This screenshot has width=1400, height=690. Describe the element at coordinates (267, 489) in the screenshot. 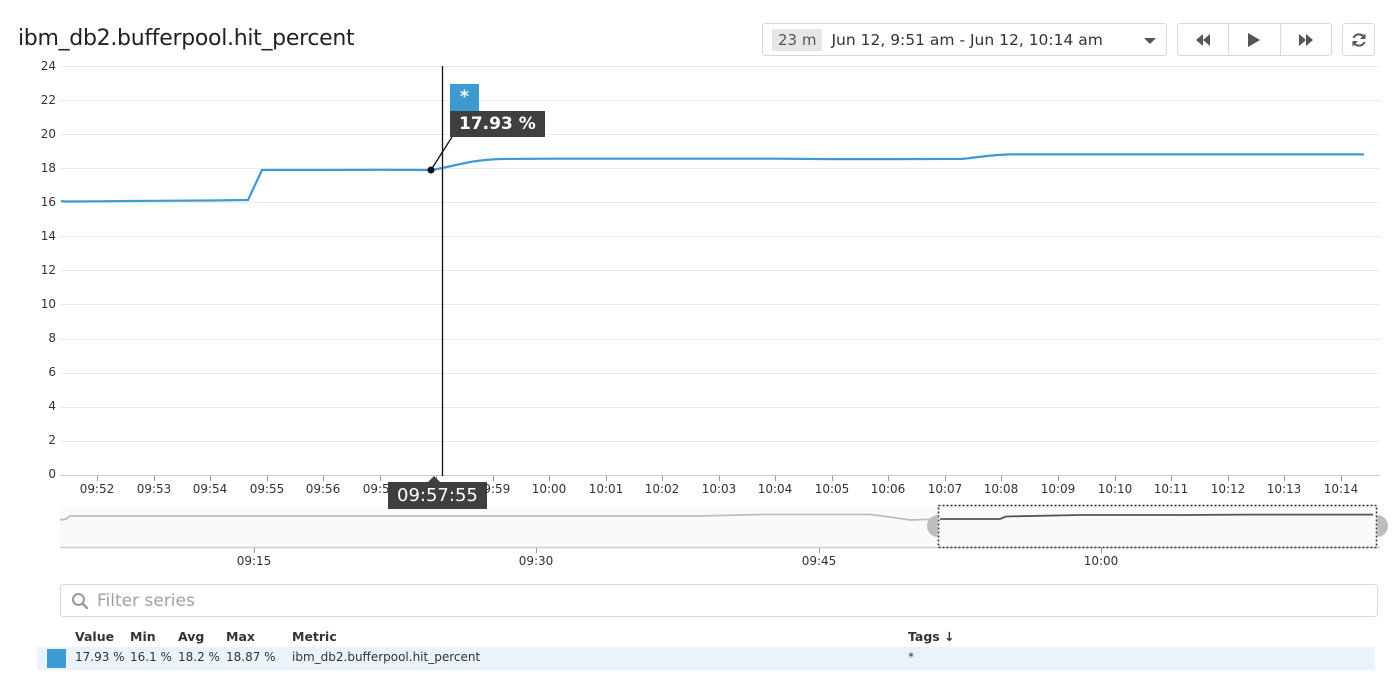

I see `x-tick-label: 09:55` at that location.